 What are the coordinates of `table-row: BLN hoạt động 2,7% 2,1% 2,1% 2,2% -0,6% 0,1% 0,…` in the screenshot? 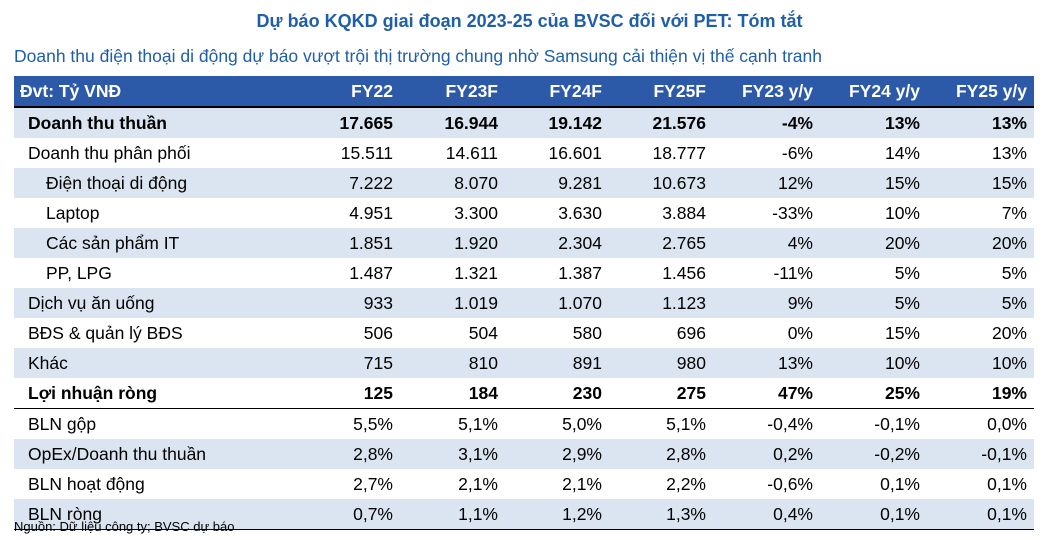 It's located at (524, 484).